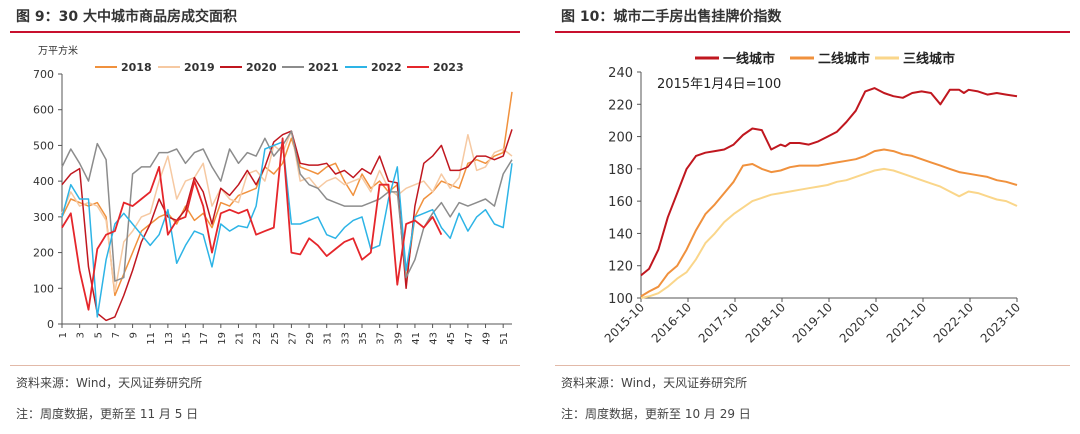  What do you see at coordinates (812, 365) in the screenshot?
I see `right-bottom-rule` at bounding box center [812, 365].